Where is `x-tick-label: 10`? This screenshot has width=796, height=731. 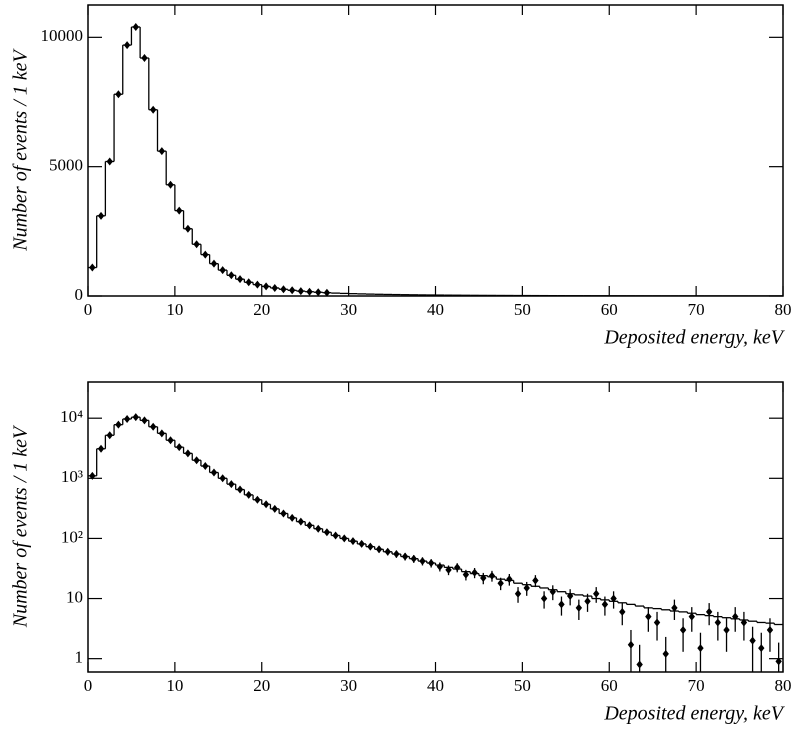 x-tick-label: 10 is located at coordinates (174, 685).